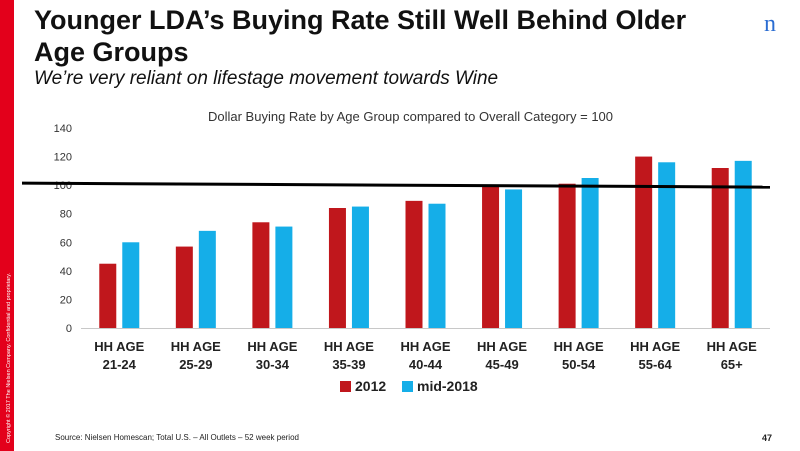 This screenshot has width=800, height=451. I want to click on y-tick-label: 40, so click(66, 272).